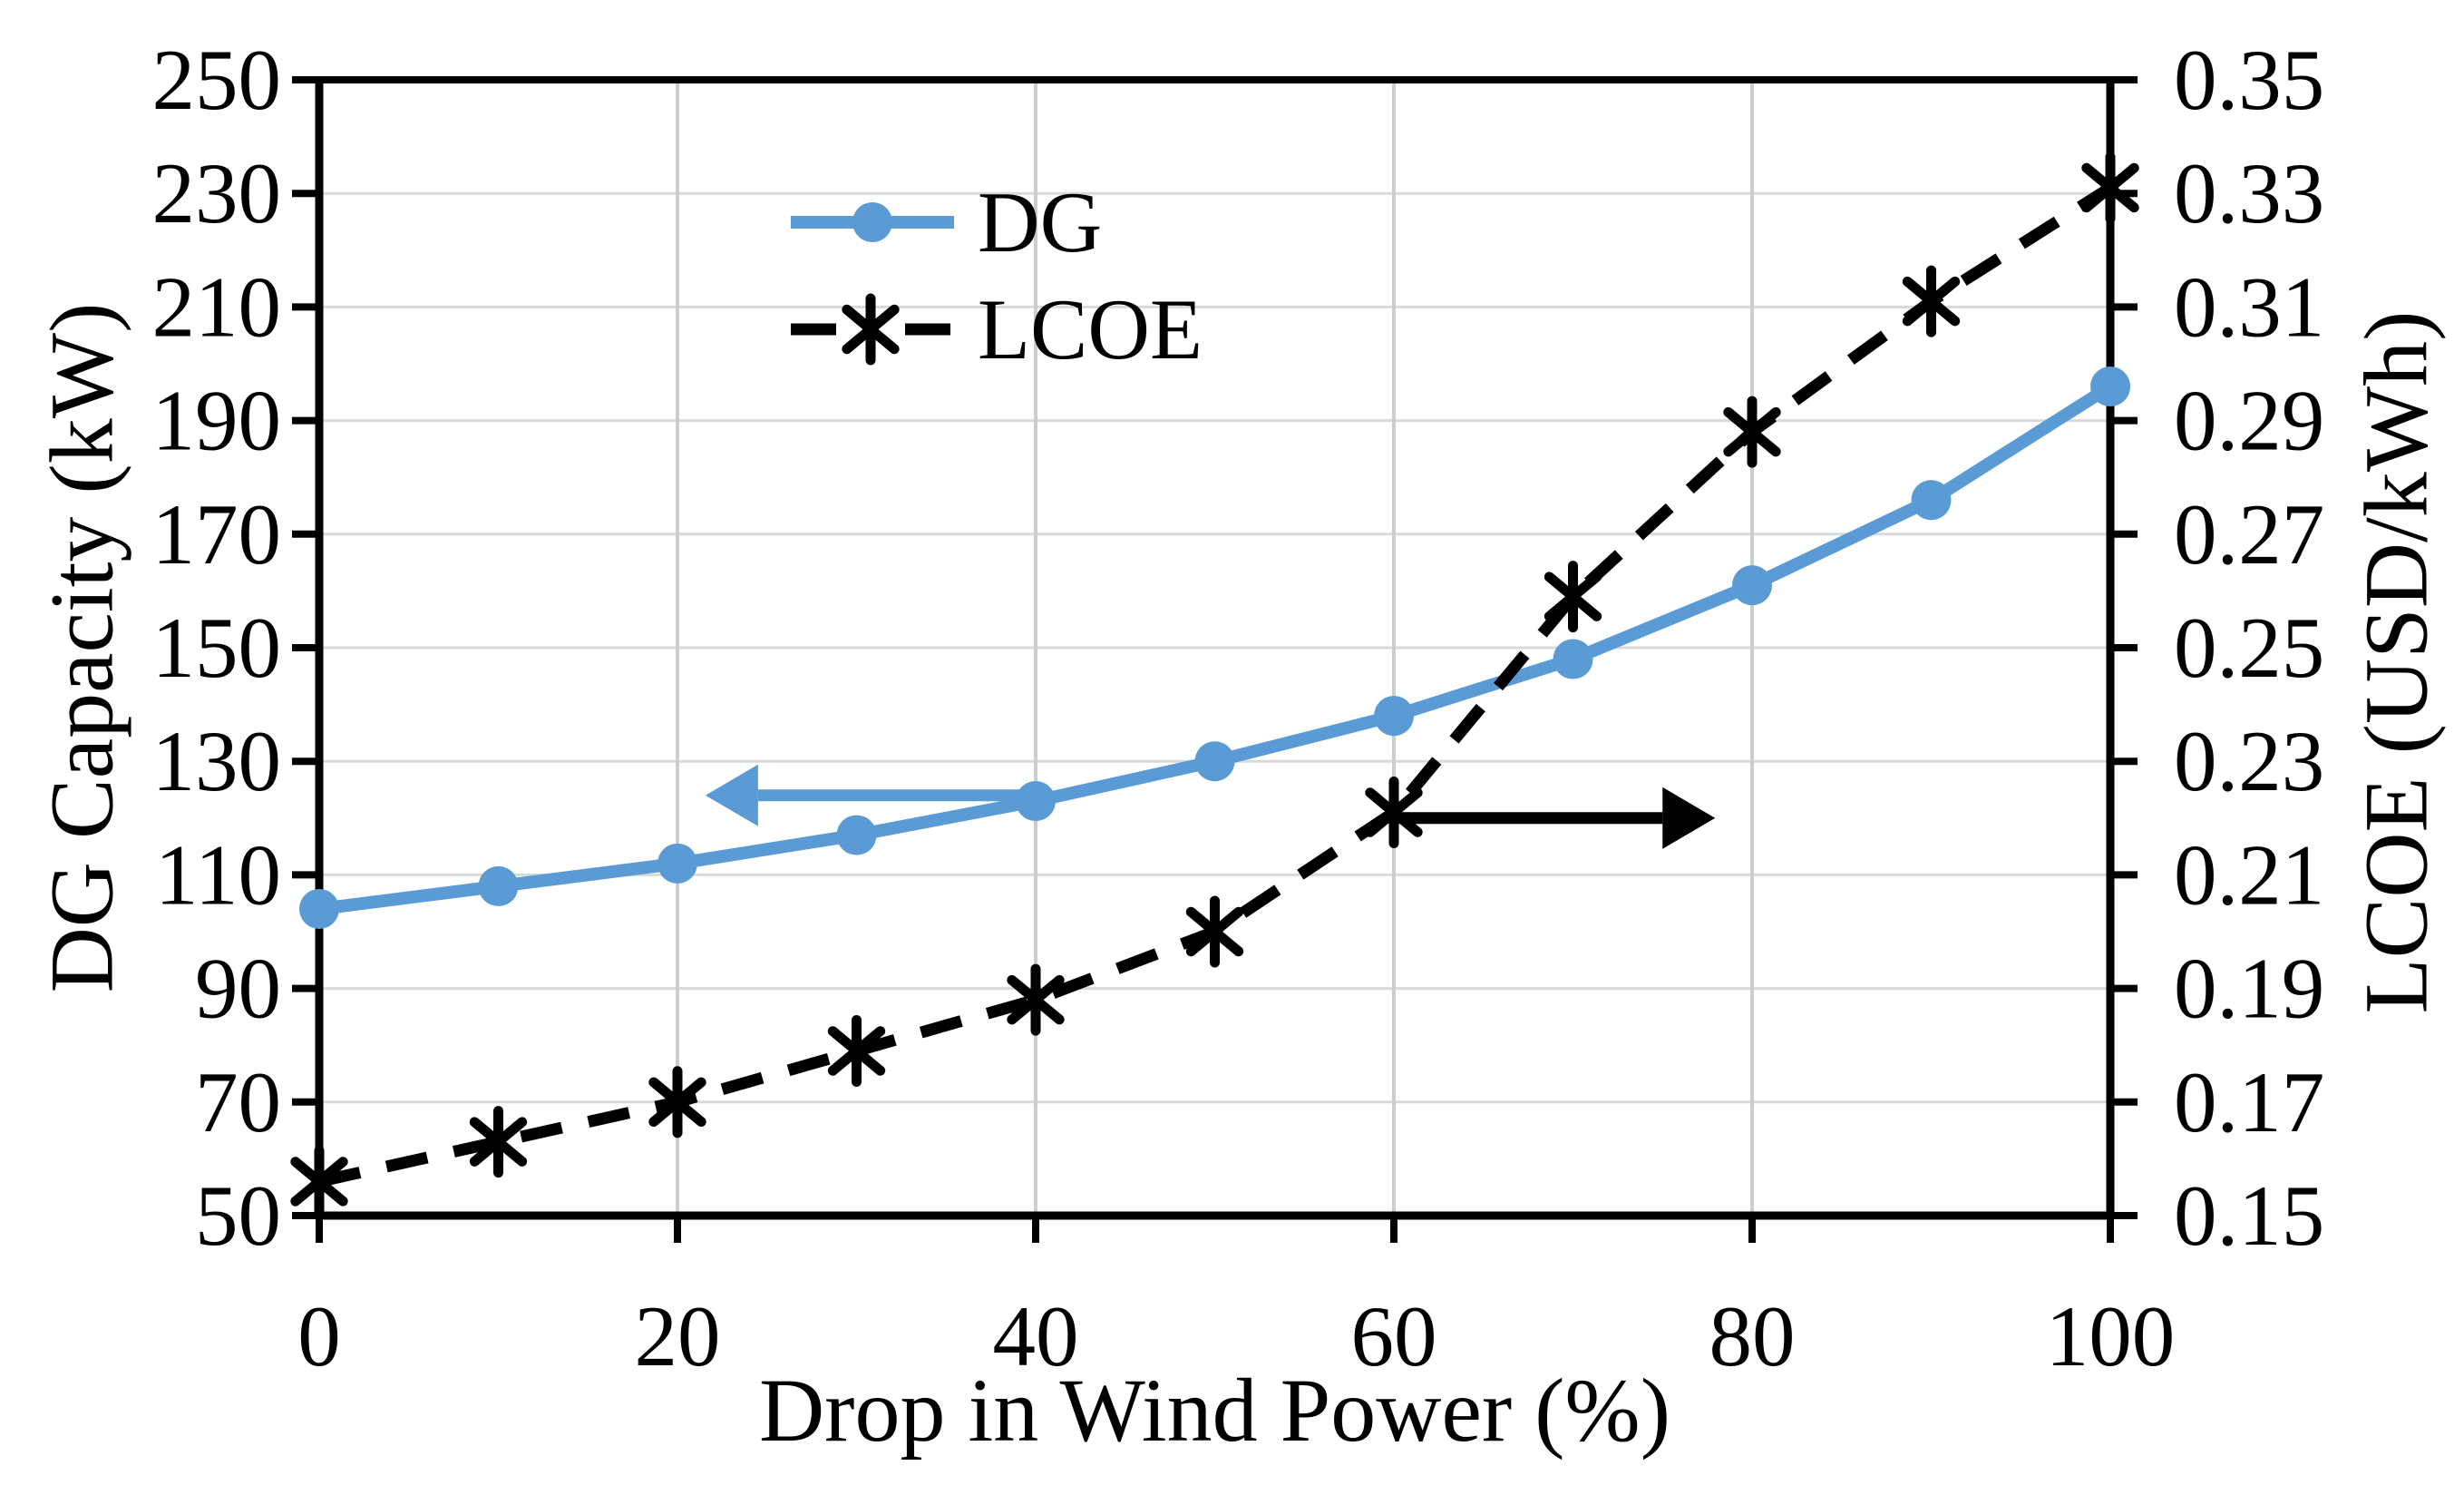 Image resolution: width=2464 pixels, height=1495 pixels. I want to click on x-axis-tick-label: 100, so click(2111, 1336).